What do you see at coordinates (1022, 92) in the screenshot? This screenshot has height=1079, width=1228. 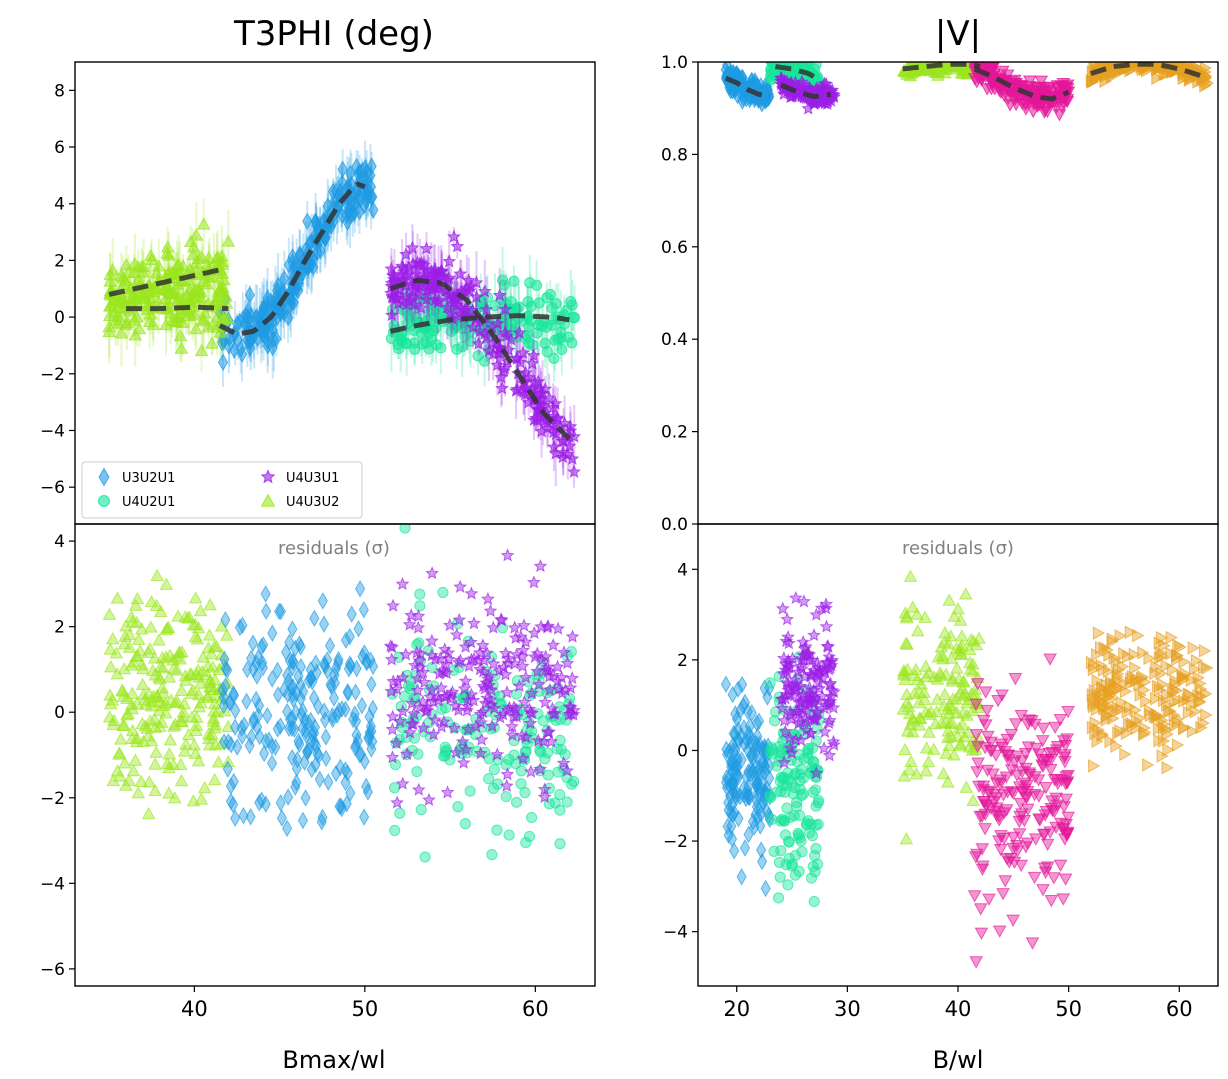 I see `vis-series-pink` at bounding box center [1022, 92].